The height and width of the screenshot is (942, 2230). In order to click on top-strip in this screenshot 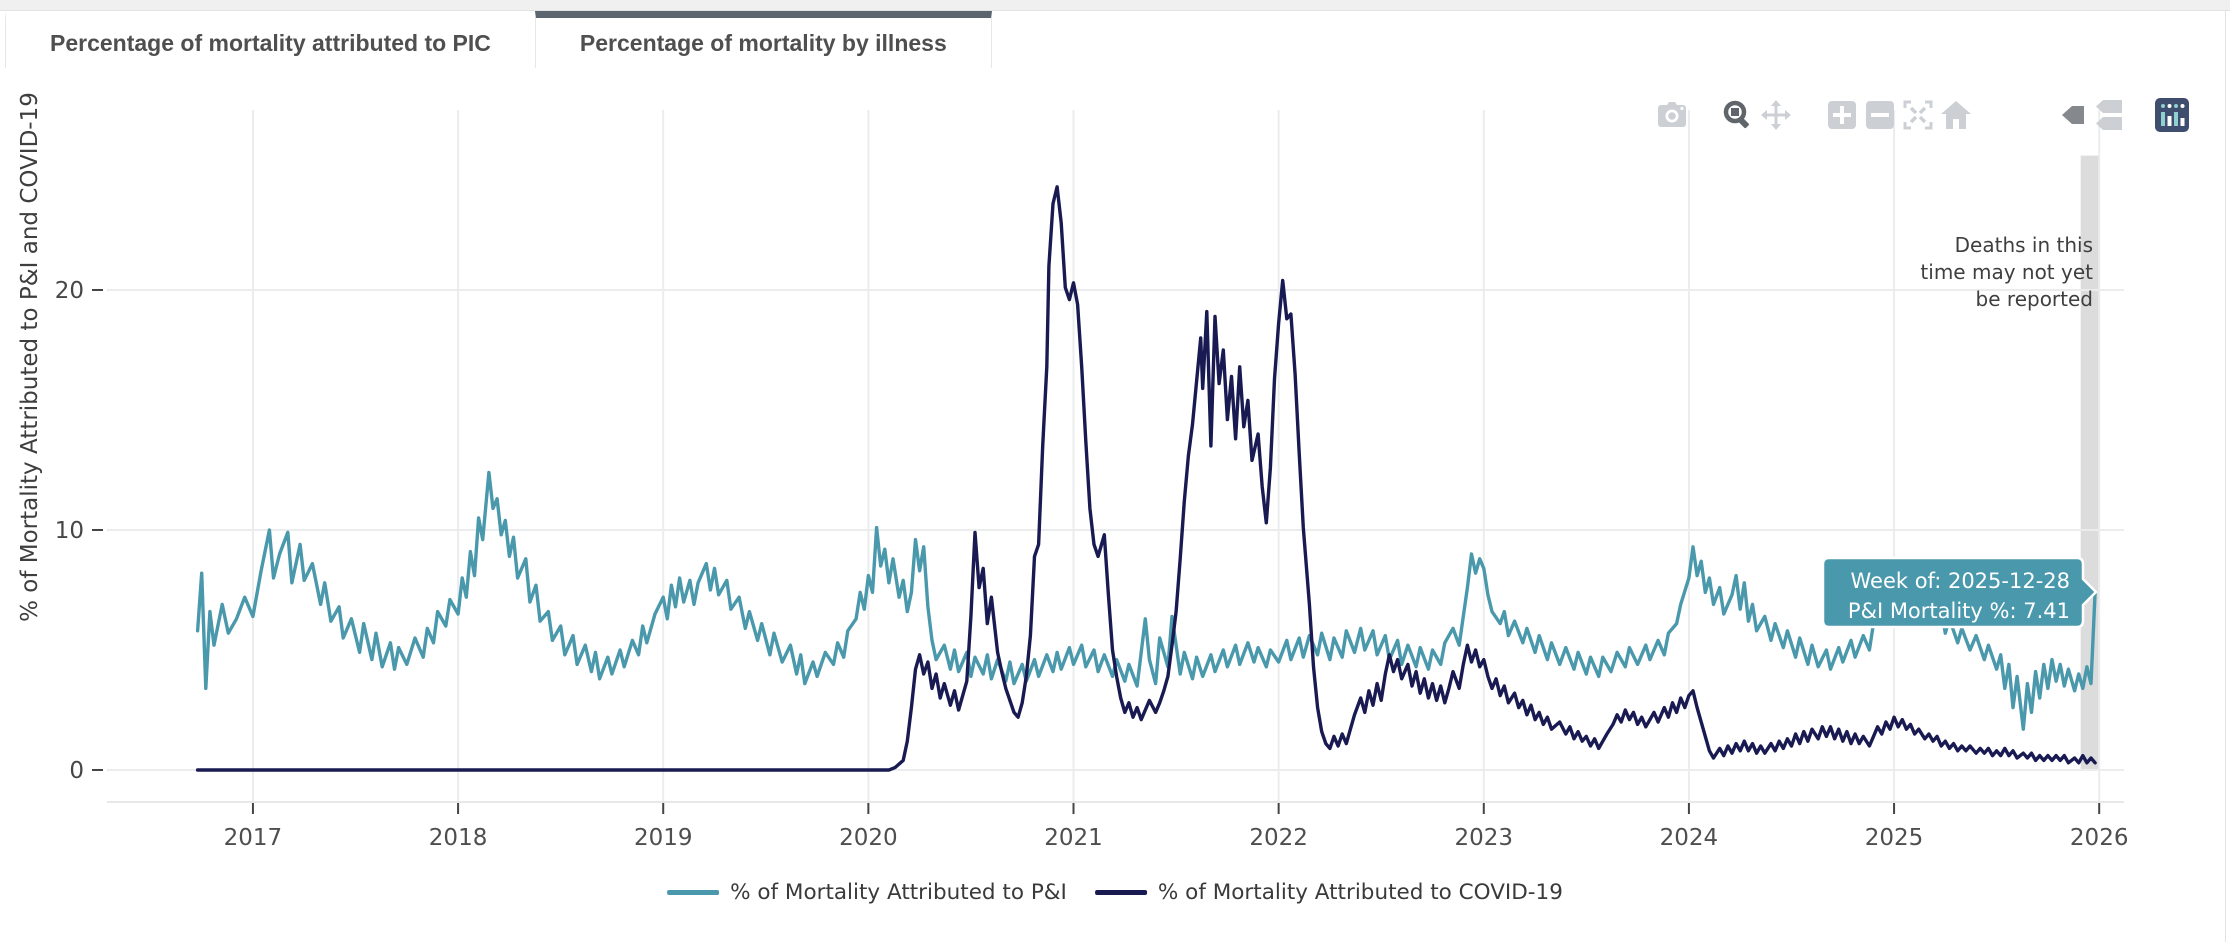, I will do `click(1115, 5)`.